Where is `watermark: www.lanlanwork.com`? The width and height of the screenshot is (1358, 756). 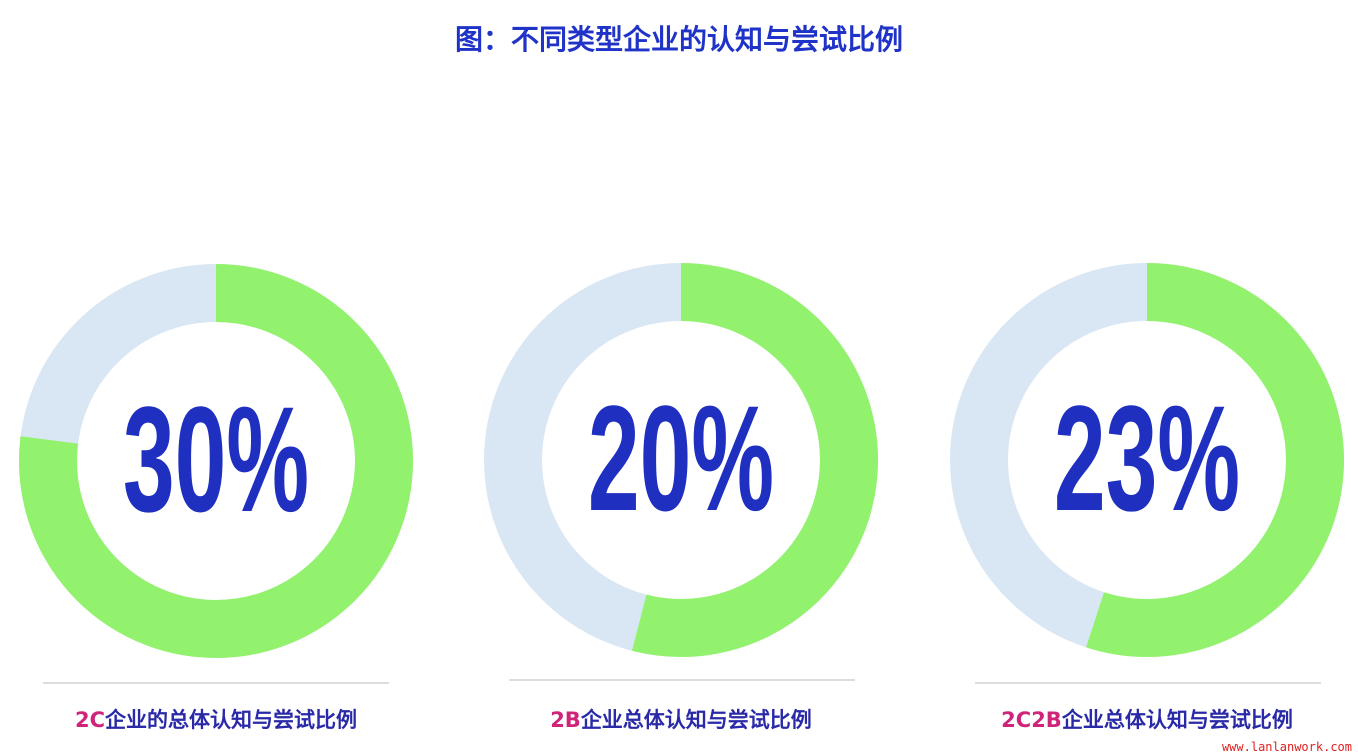 watermark: www.lanlanwork.com is located at coordinates (1286, 747).